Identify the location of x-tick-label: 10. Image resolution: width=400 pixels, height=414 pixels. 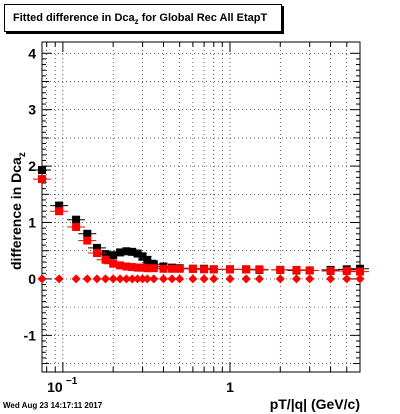
(55, 387).